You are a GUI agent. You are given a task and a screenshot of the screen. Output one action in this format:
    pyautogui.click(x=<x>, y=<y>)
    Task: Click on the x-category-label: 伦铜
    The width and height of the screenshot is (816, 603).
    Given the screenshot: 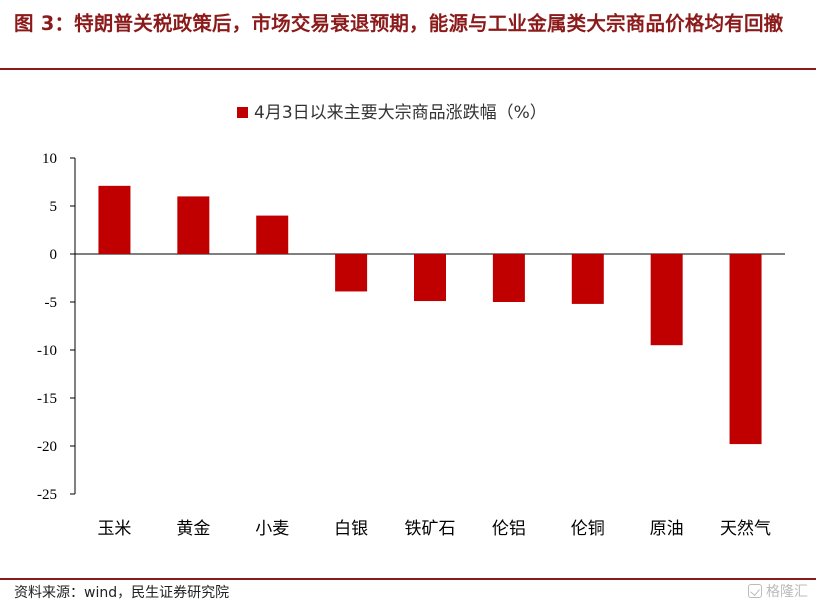 What is the action you would take?
    pyautogui.click(x=588, y=529)
    